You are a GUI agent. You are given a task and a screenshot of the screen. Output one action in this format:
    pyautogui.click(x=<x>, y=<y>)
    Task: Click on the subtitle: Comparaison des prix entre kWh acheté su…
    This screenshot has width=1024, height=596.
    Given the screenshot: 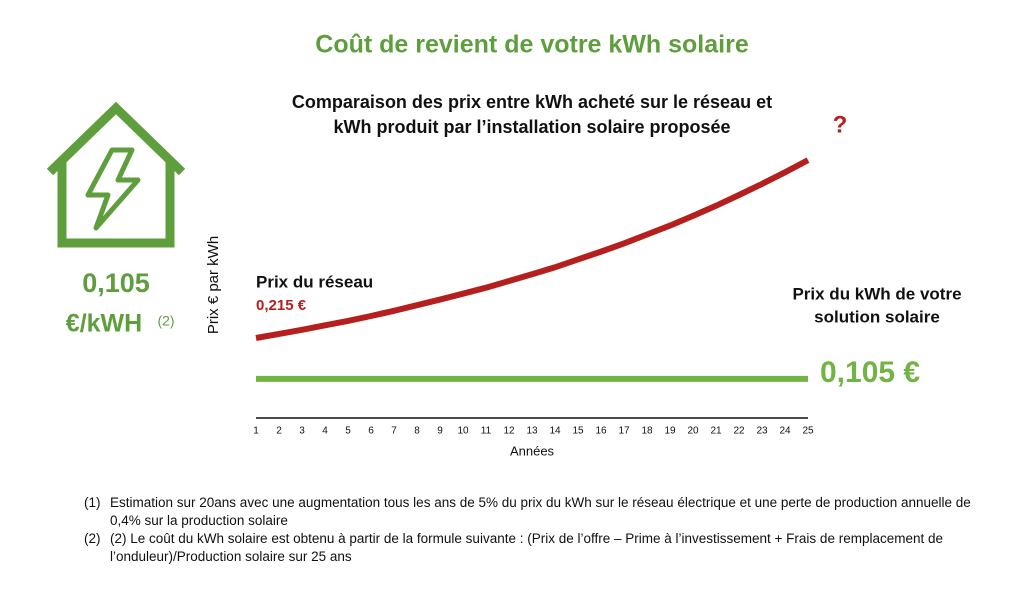 What is the action you would take?
    pyautogui.click(x=532, y=102)
    